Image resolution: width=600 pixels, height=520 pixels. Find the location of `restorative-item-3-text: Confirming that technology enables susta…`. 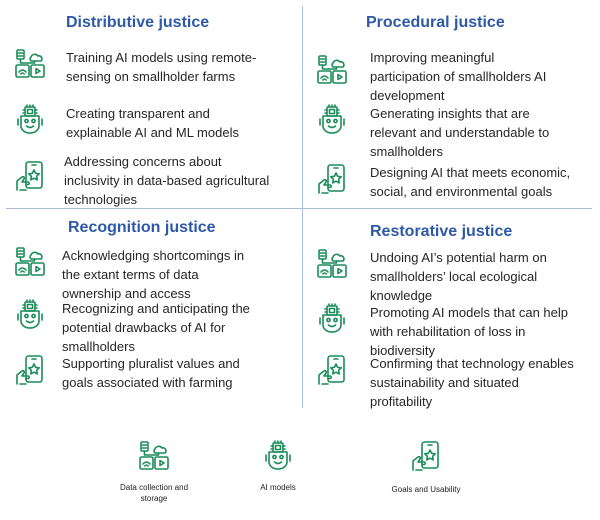

restorative-item-3-text: Confirming that technology enables susta… is located at coordinates (472, 382).